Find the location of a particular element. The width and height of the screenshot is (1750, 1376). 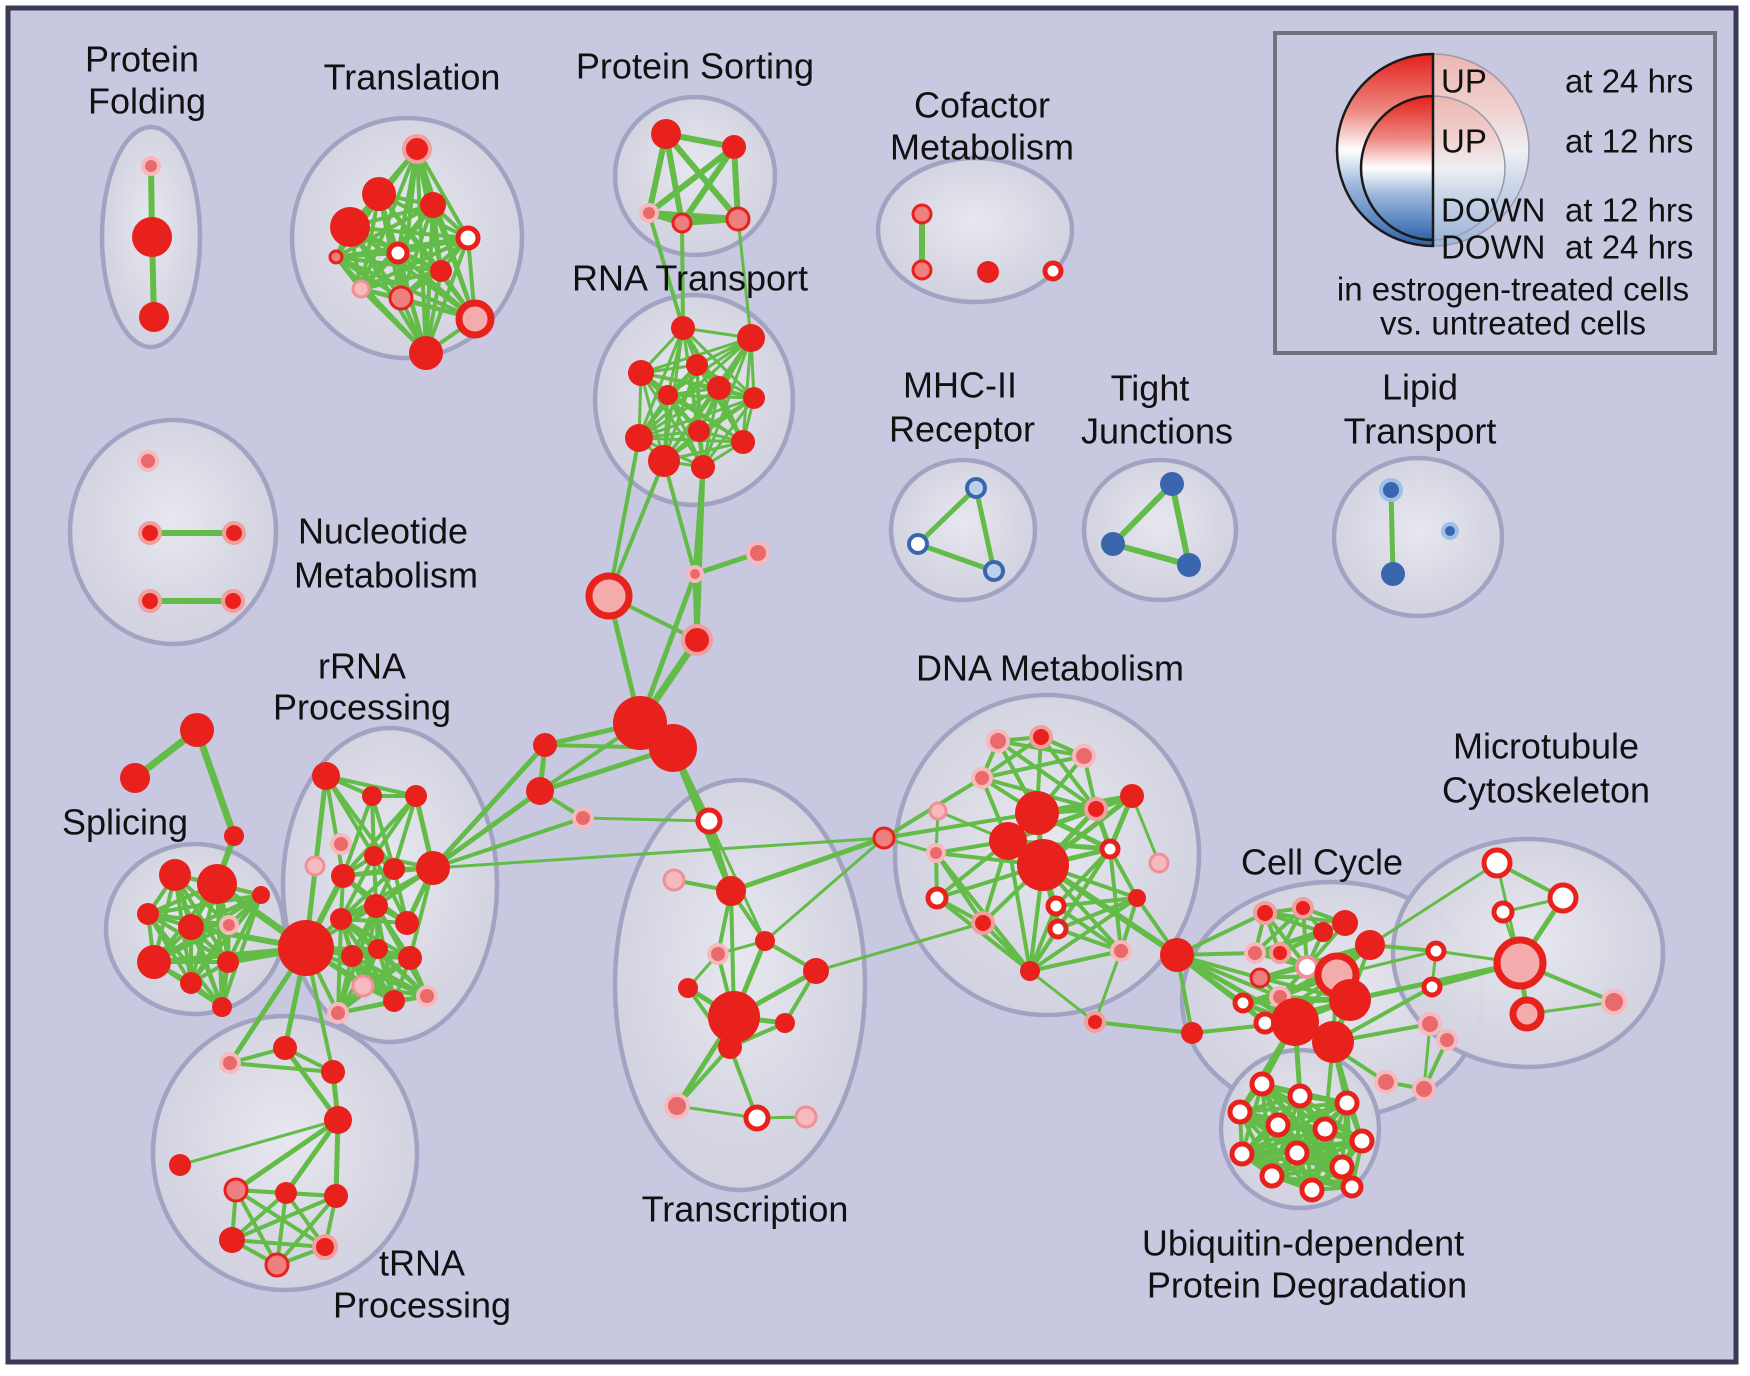

legend-direction-label-0: UP is located at coordinates (1464, 81).